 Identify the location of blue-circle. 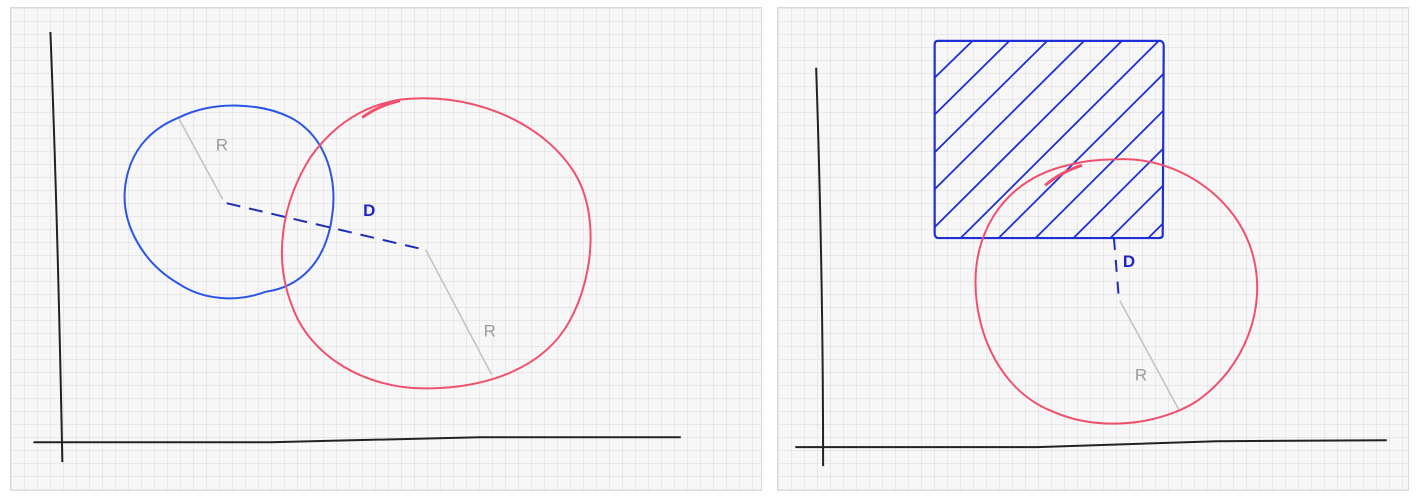
(229, 202).